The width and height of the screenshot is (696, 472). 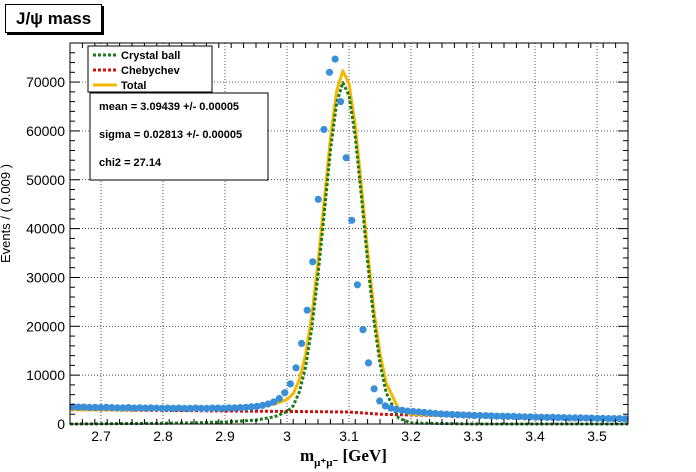 What do you see at coordinates (101, 436) in the screenshot?
I see `x-tick-label: 2.7` at bounding box center [101, 436].